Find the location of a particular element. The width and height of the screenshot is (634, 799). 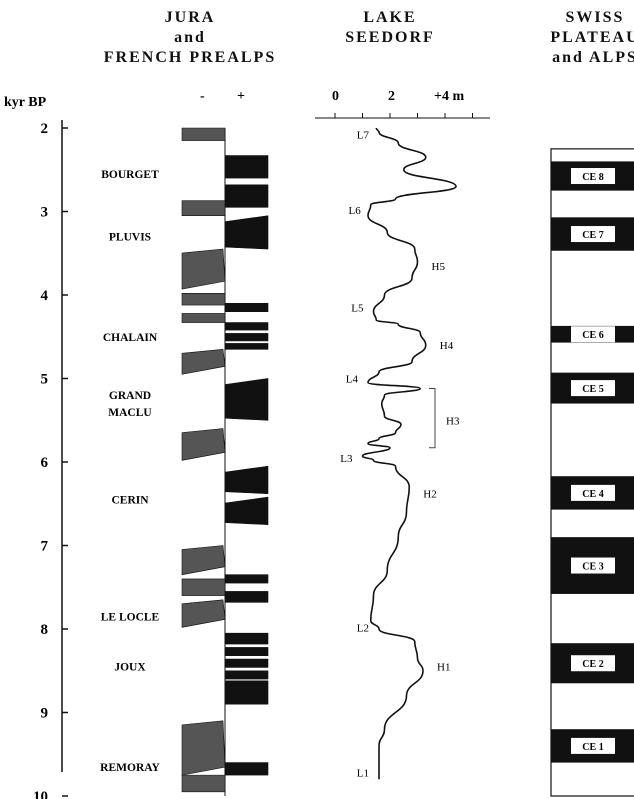

jura-phase-label: JOUX is located at coordinates (130, 668).